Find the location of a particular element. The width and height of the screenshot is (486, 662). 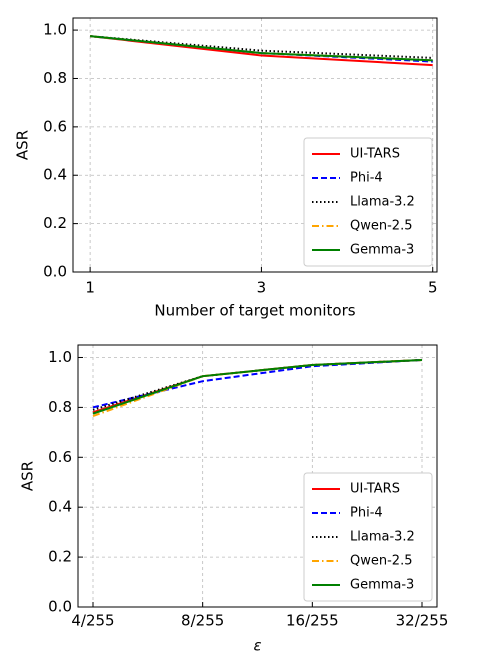

x-axis-label: ε is located at coordinates (257, 646).